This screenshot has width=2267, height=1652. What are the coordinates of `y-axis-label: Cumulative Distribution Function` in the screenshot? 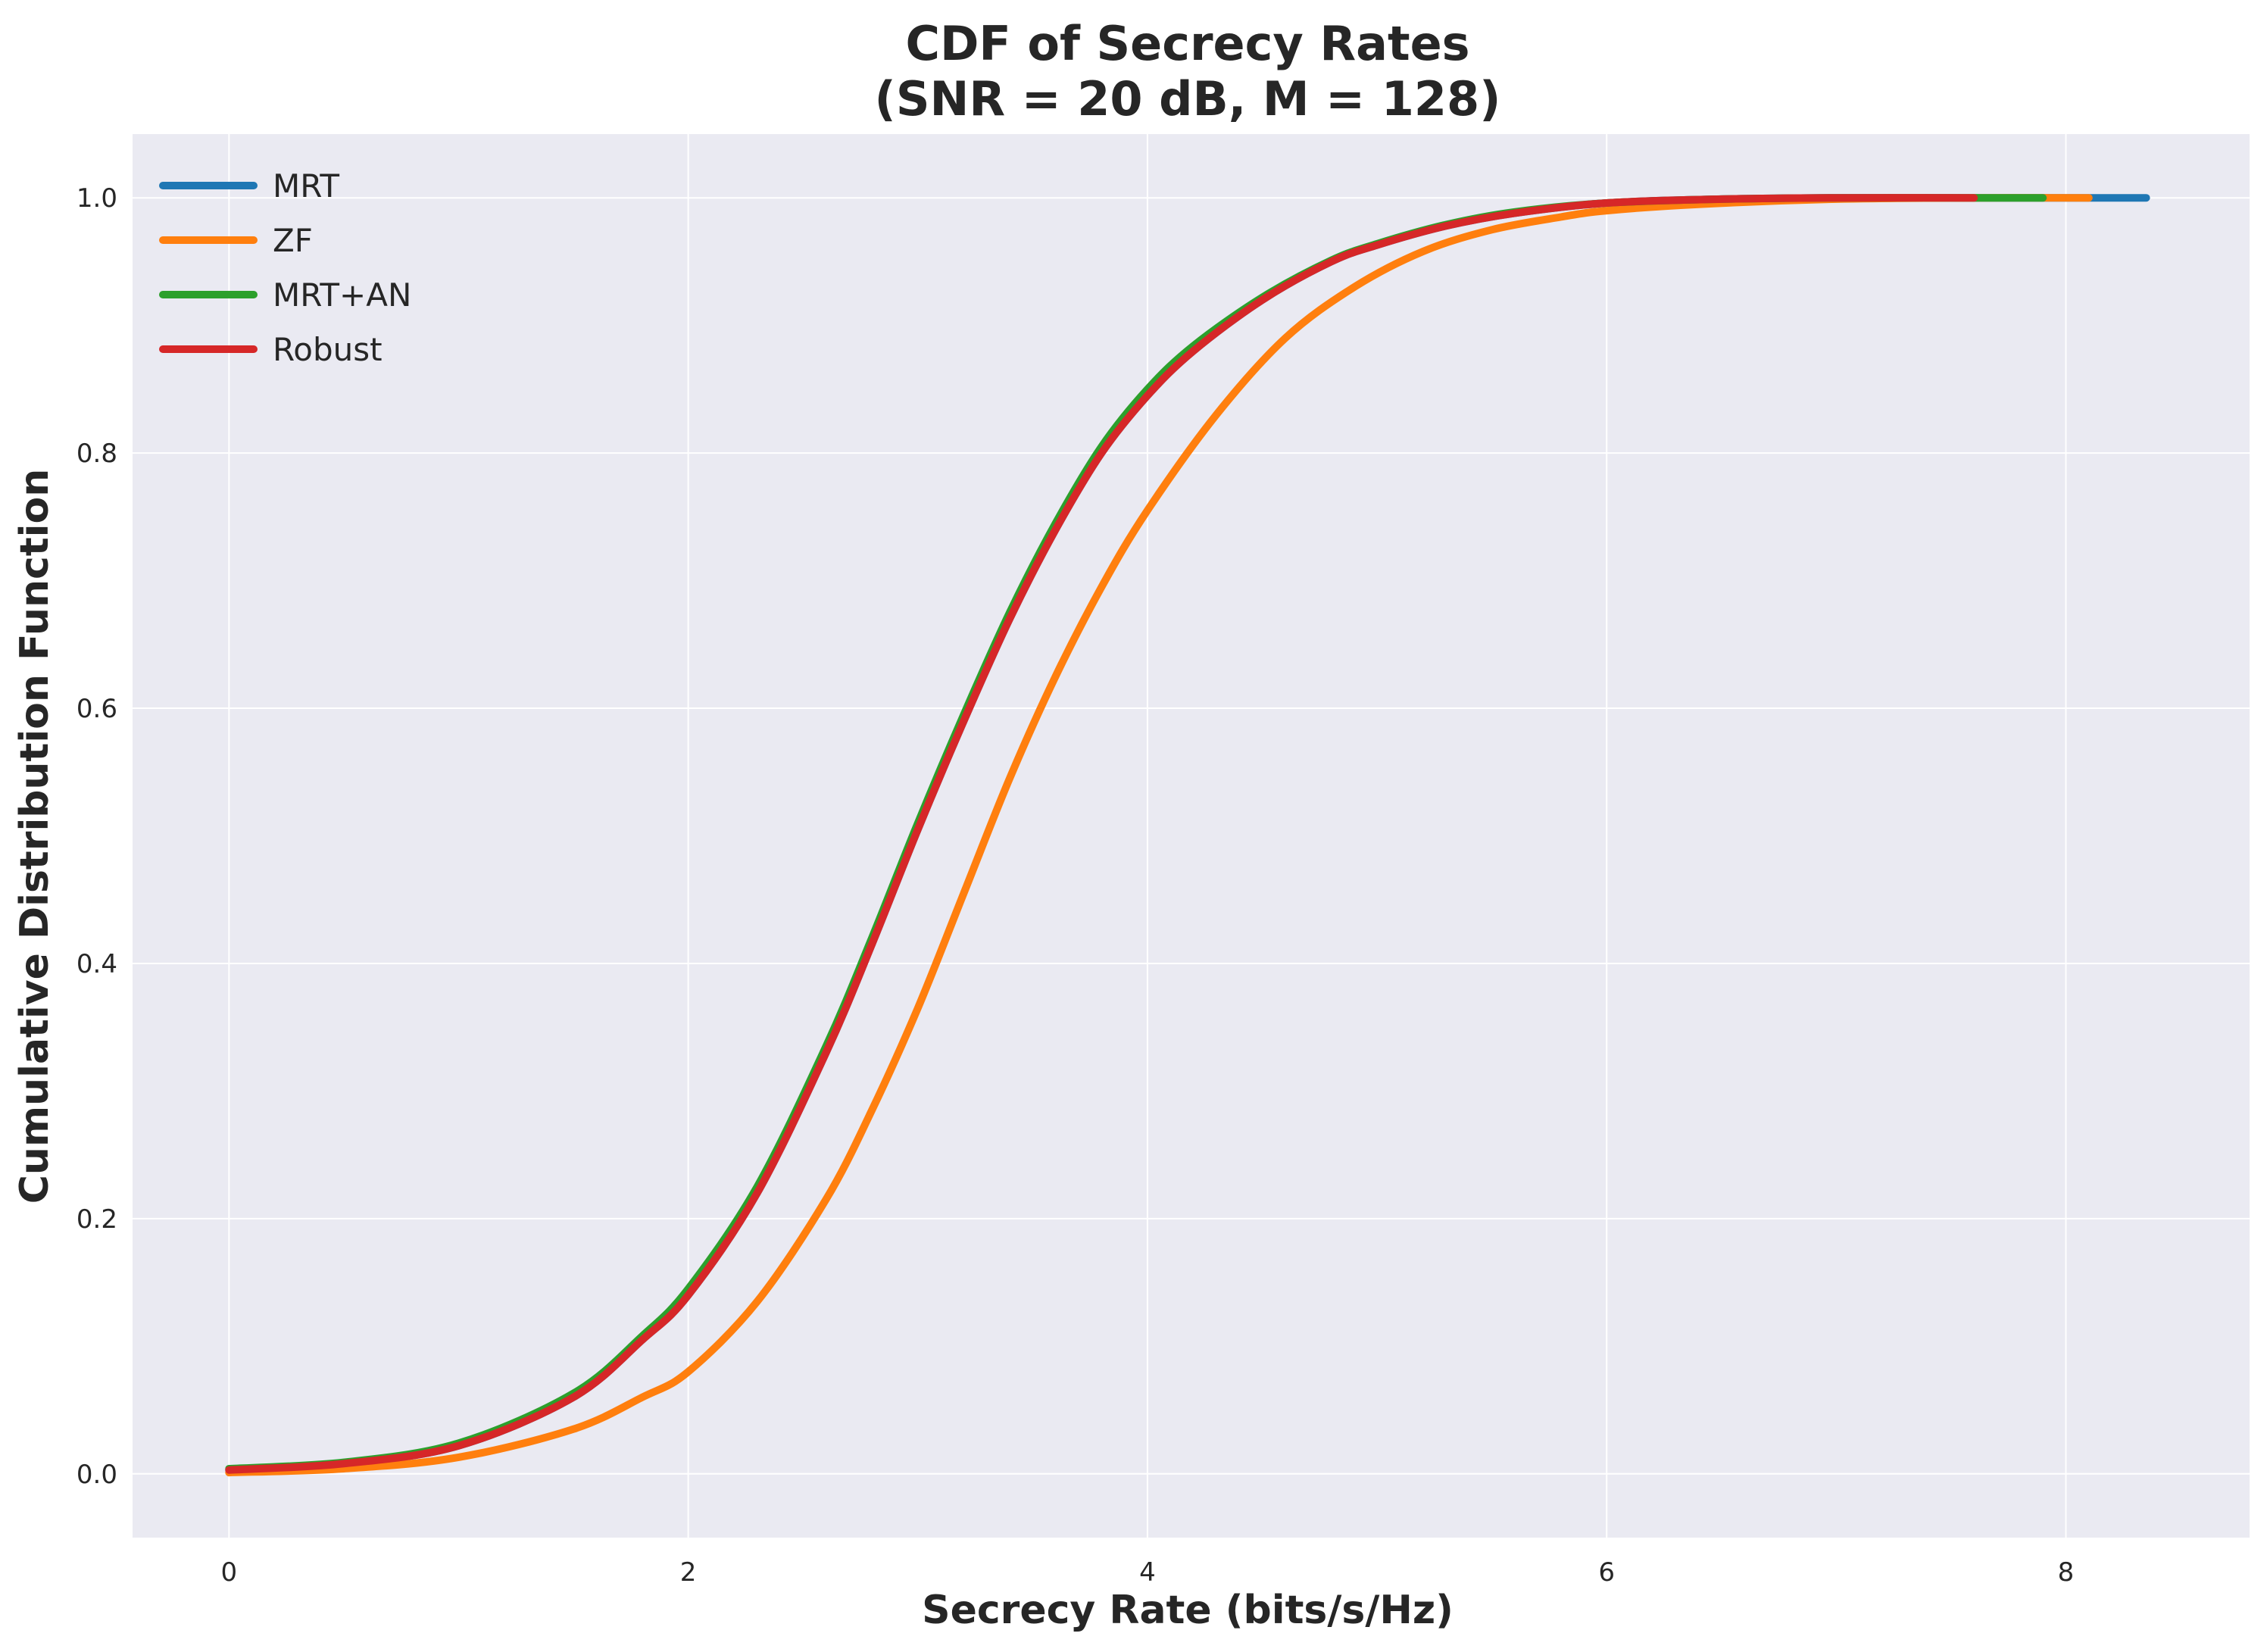 It's located at (35, 836).